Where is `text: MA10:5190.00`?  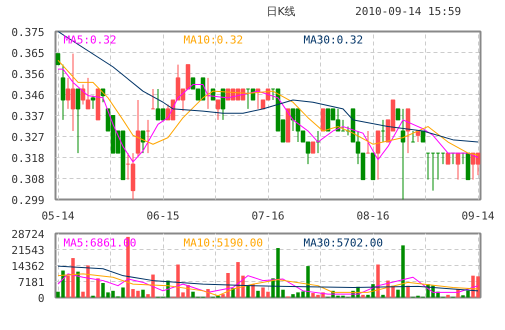
text: MA10:5190.00 is located at coordinates (223, 243).